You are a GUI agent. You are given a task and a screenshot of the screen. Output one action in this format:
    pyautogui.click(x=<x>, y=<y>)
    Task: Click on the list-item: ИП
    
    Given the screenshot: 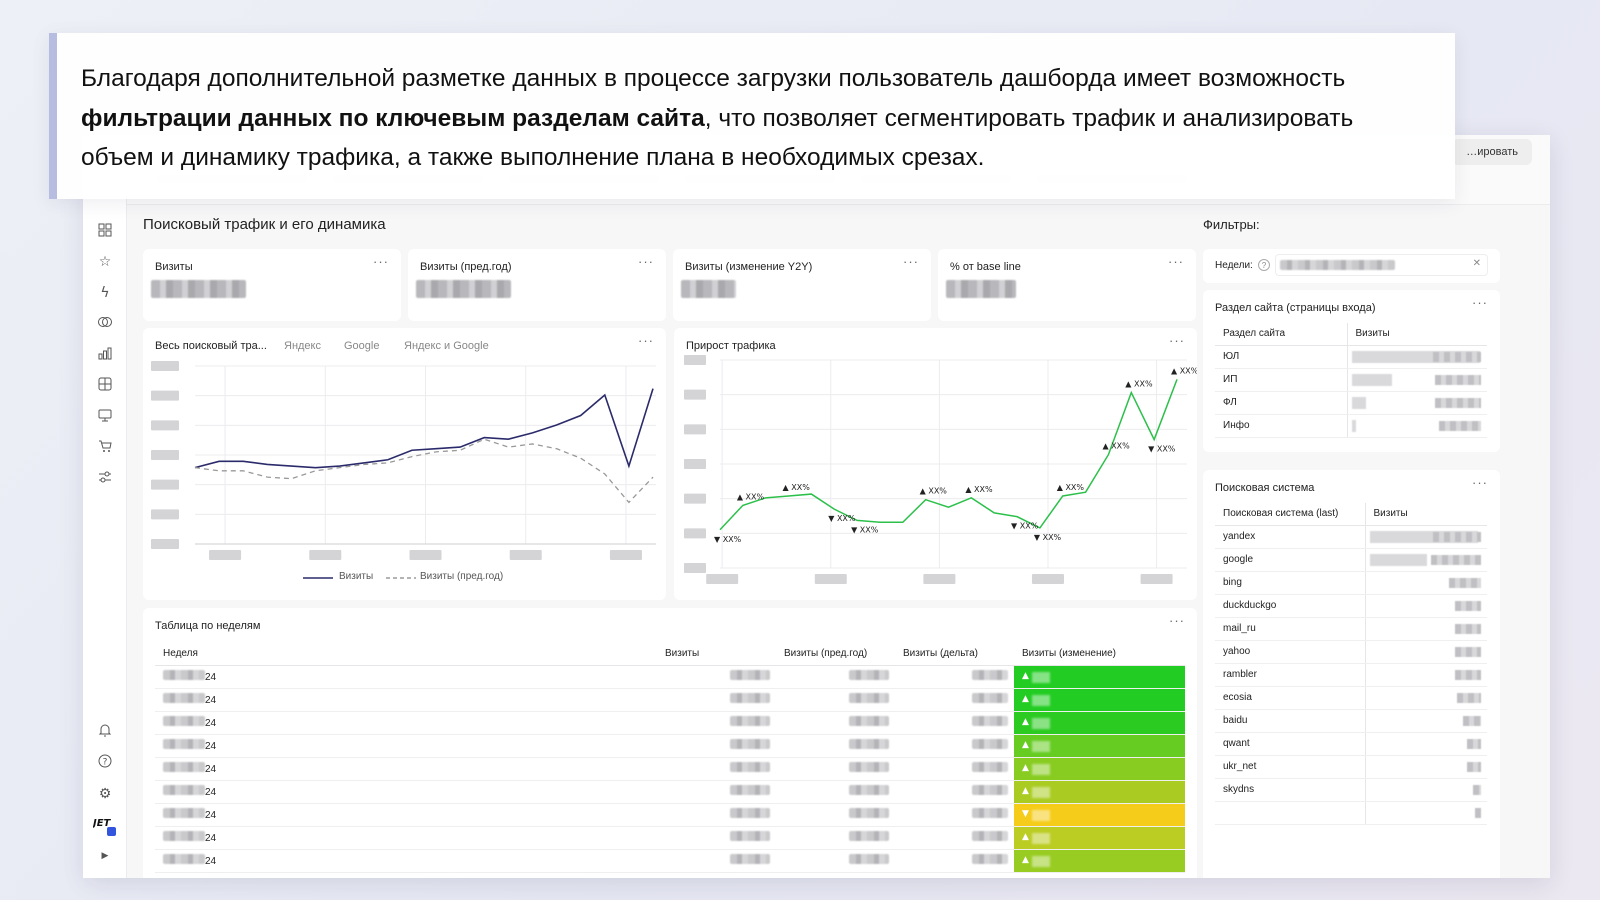 What is the action you would take?
    pyautogui.click(x=1351, y=380)
    